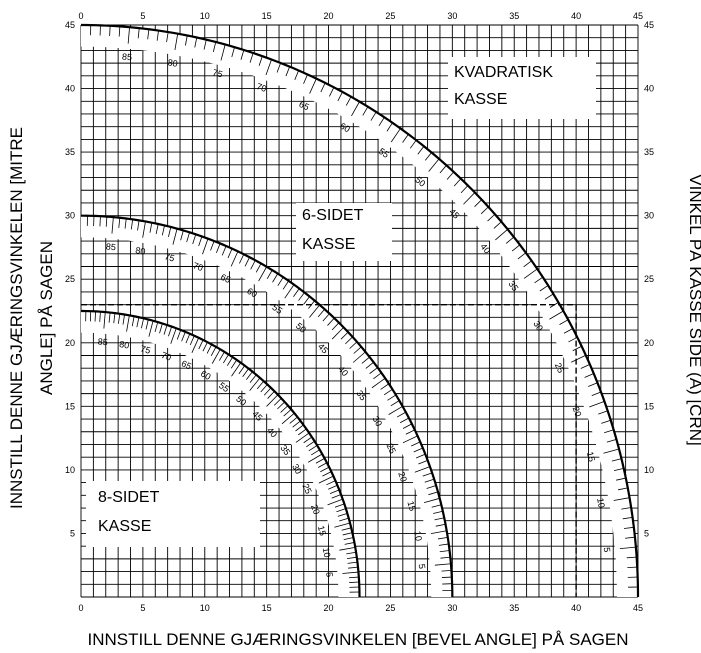 Image resolution: width=701 pixels, height=653 pixels. What do you see at coordinates (257, 416) in the screenshot?
I see `curve-angle-label: 45` at bounding box center [257, 416].